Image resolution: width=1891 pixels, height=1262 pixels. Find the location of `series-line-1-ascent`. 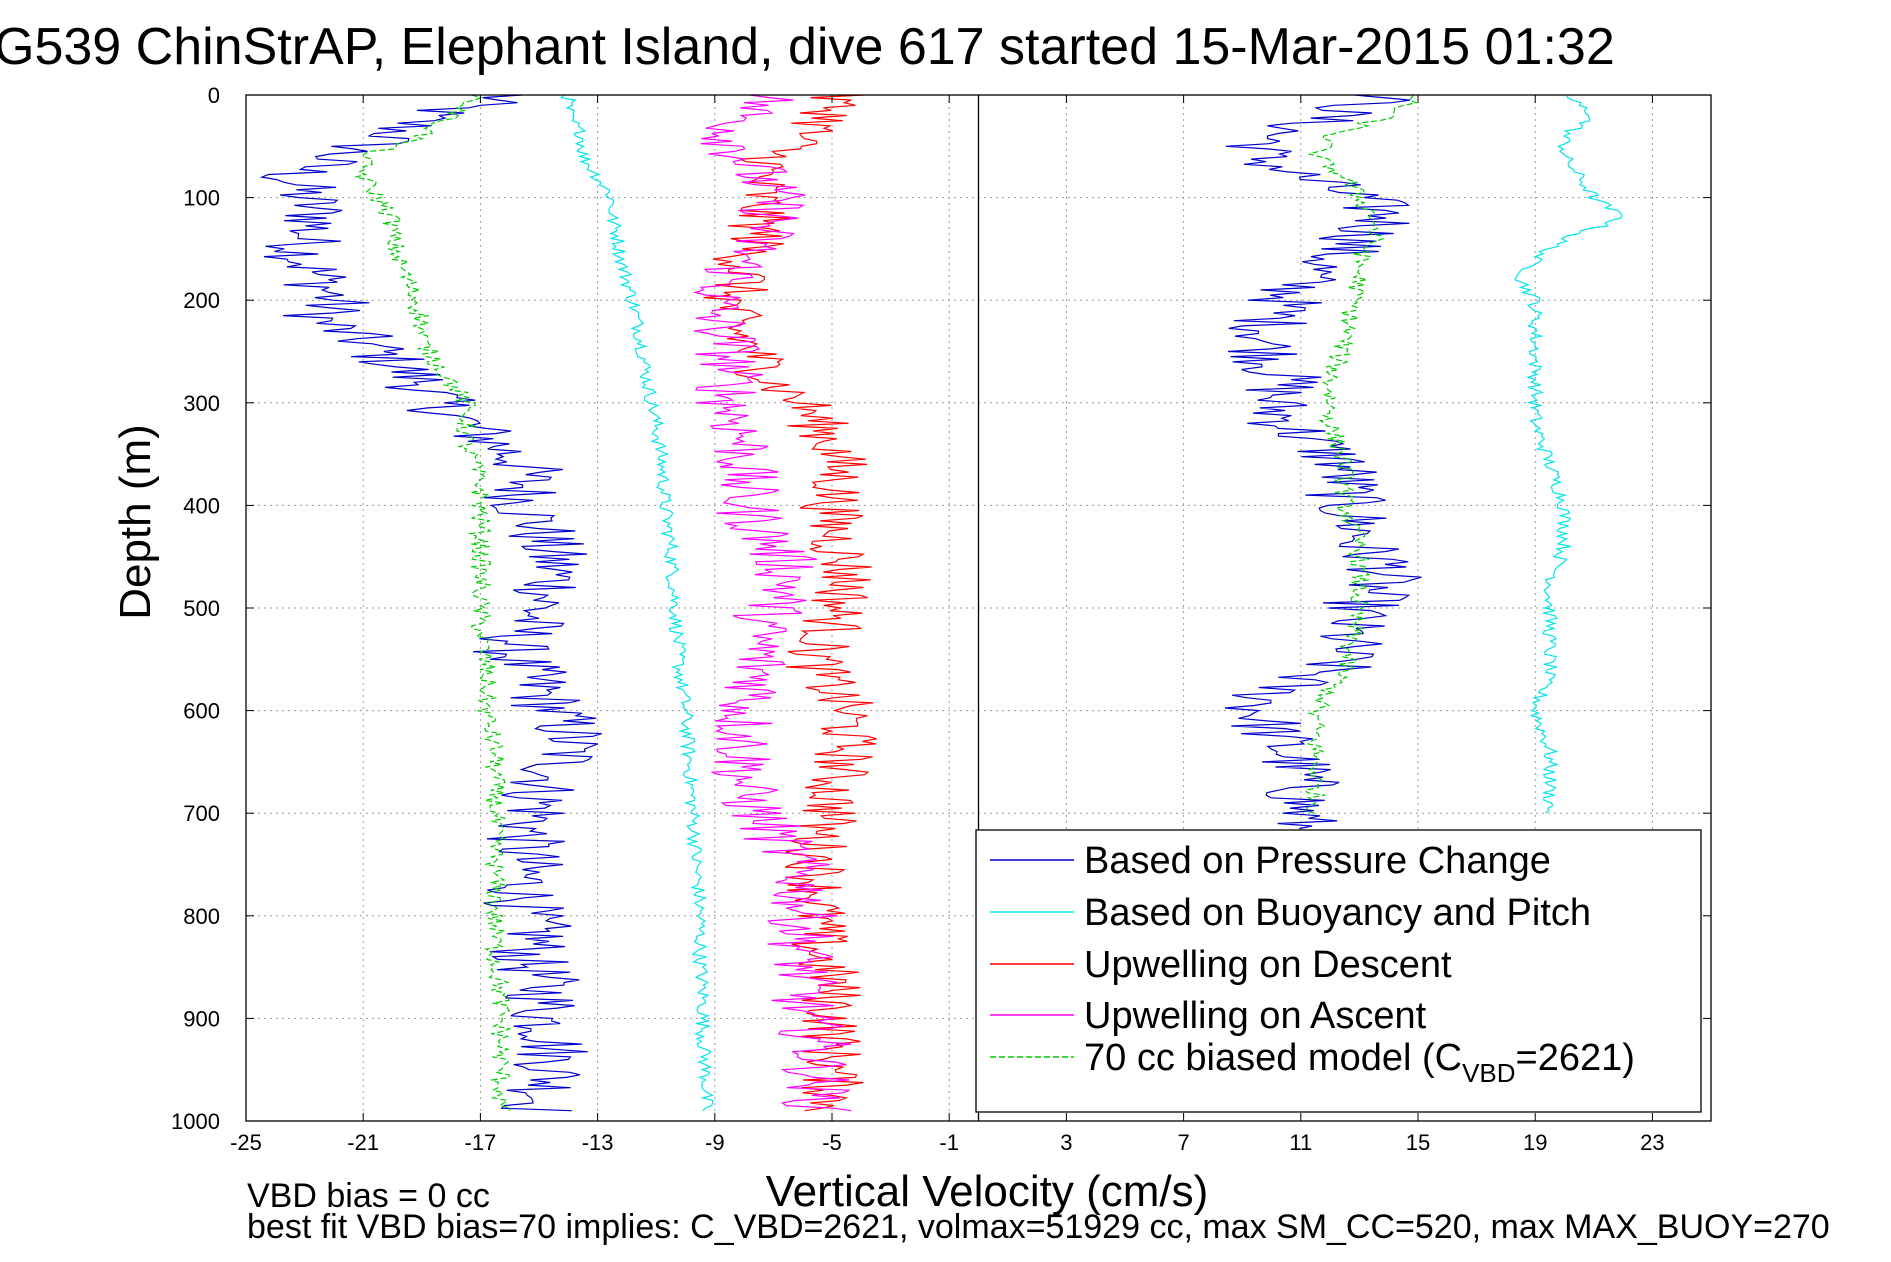

series-line-1-ascent is located at coordinates (1568, 454).